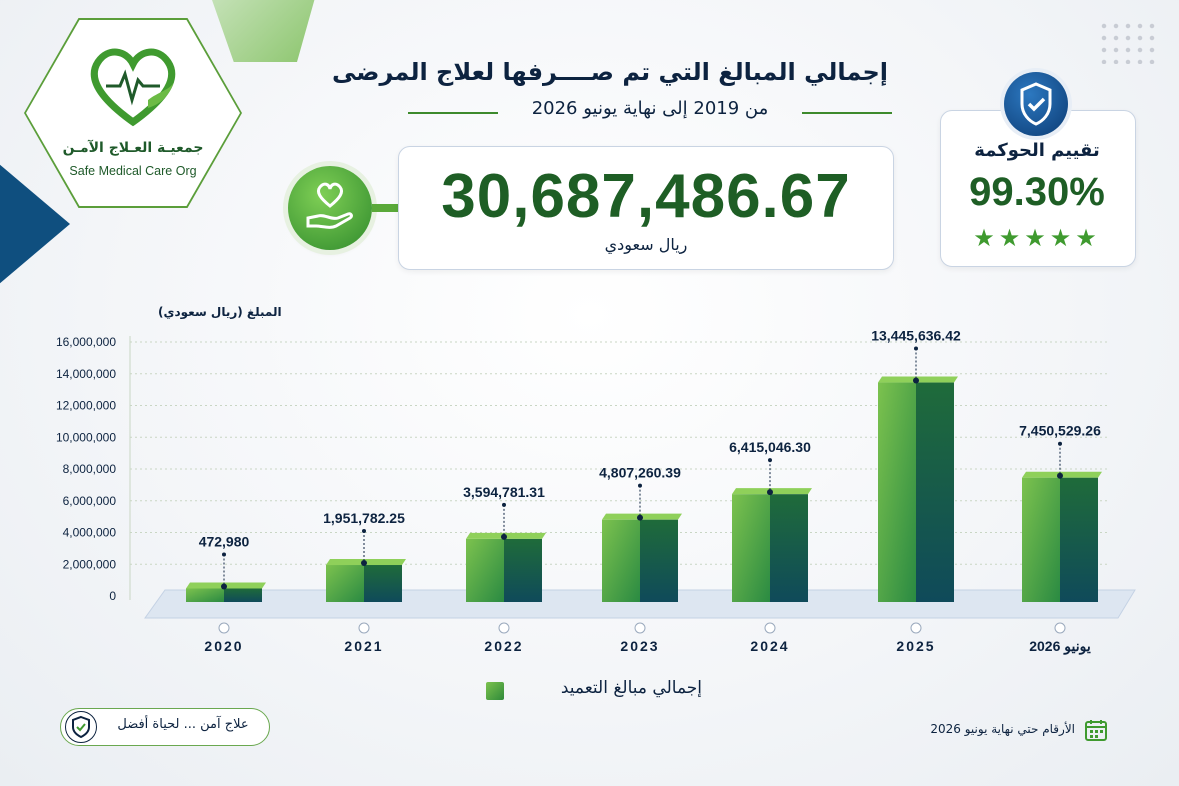 Image resolution: width=1179 pixels, height=786 pixels. Describe the element at coordinates (916, 336) in the screenshot. I see `data-label: 13,445,636.42` at that location.